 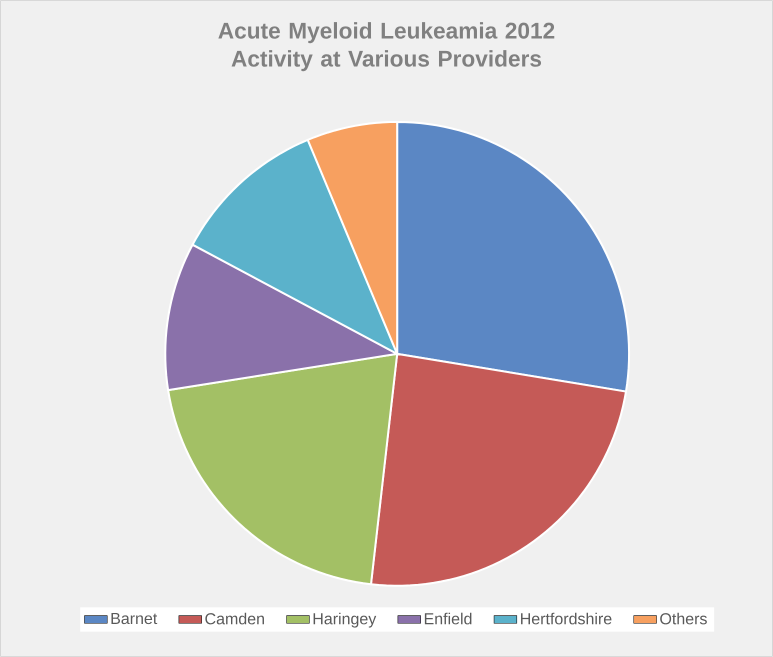 I want to click on legend-label: Others, so click(x=683, y=618).